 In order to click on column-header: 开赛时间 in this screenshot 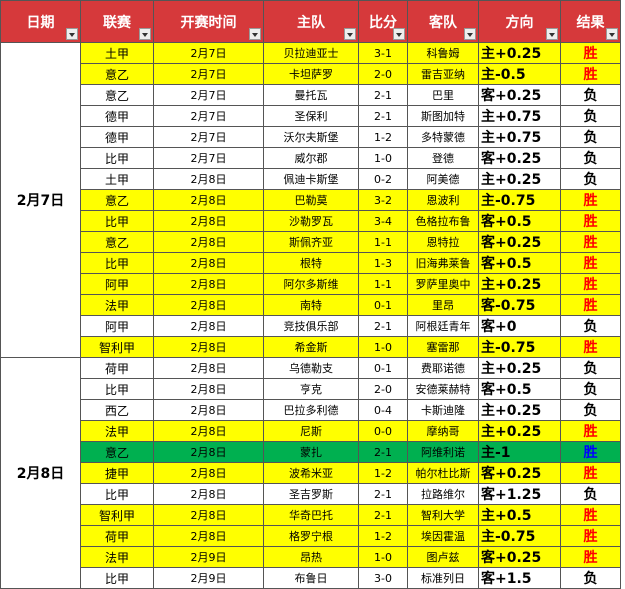, I will do `click(208, 21)`.